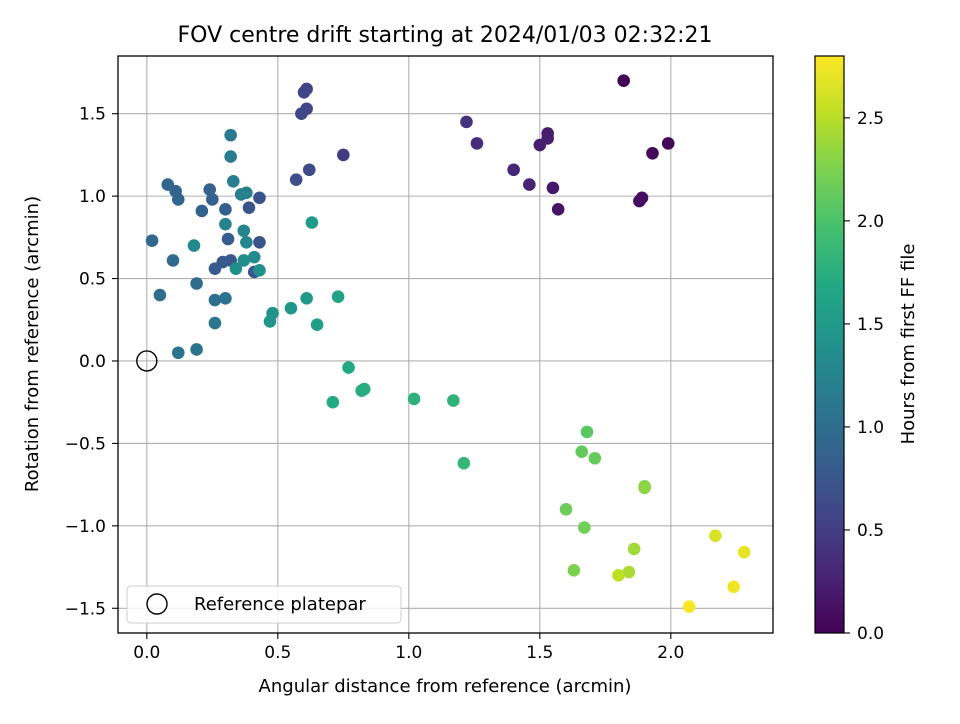 Image resolution: width=960 pixels, height=724 pixels. I want to click on x-axis-ticks: 0.0 0.5 1.0 1.5 2.0, so click(408, 648).